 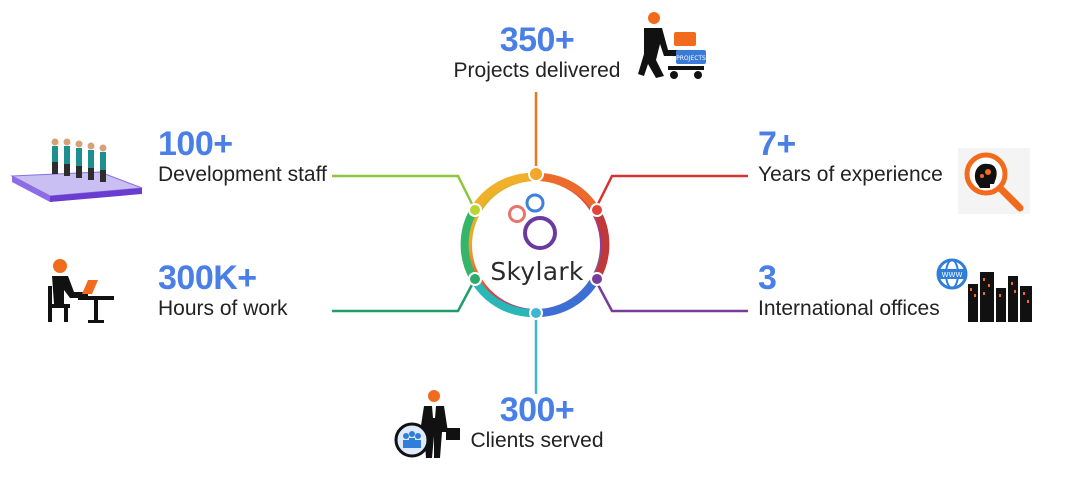 What do you see at coordinates (537, 40) in the screenshot?
I see `stat-projects-value: 350+` at bounding box center [537, 40].